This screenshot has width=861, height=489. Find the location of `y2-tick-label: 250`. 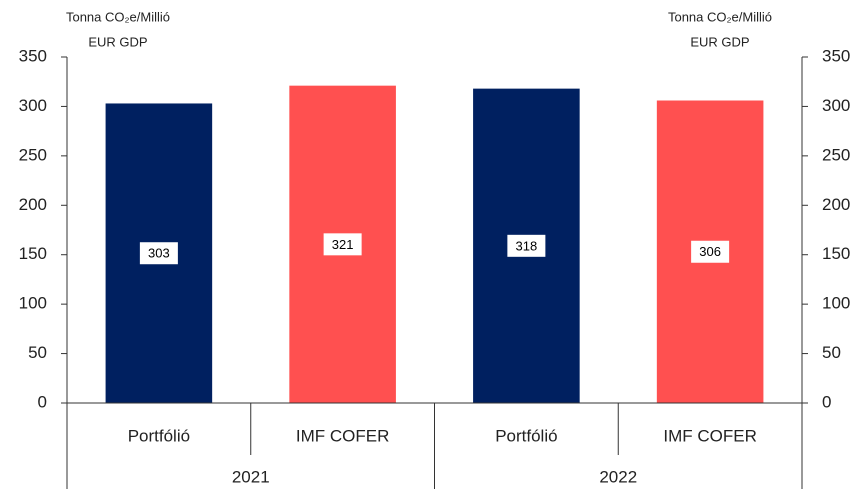

y2-tick-label: 250 is located at coordinates (836, 154).